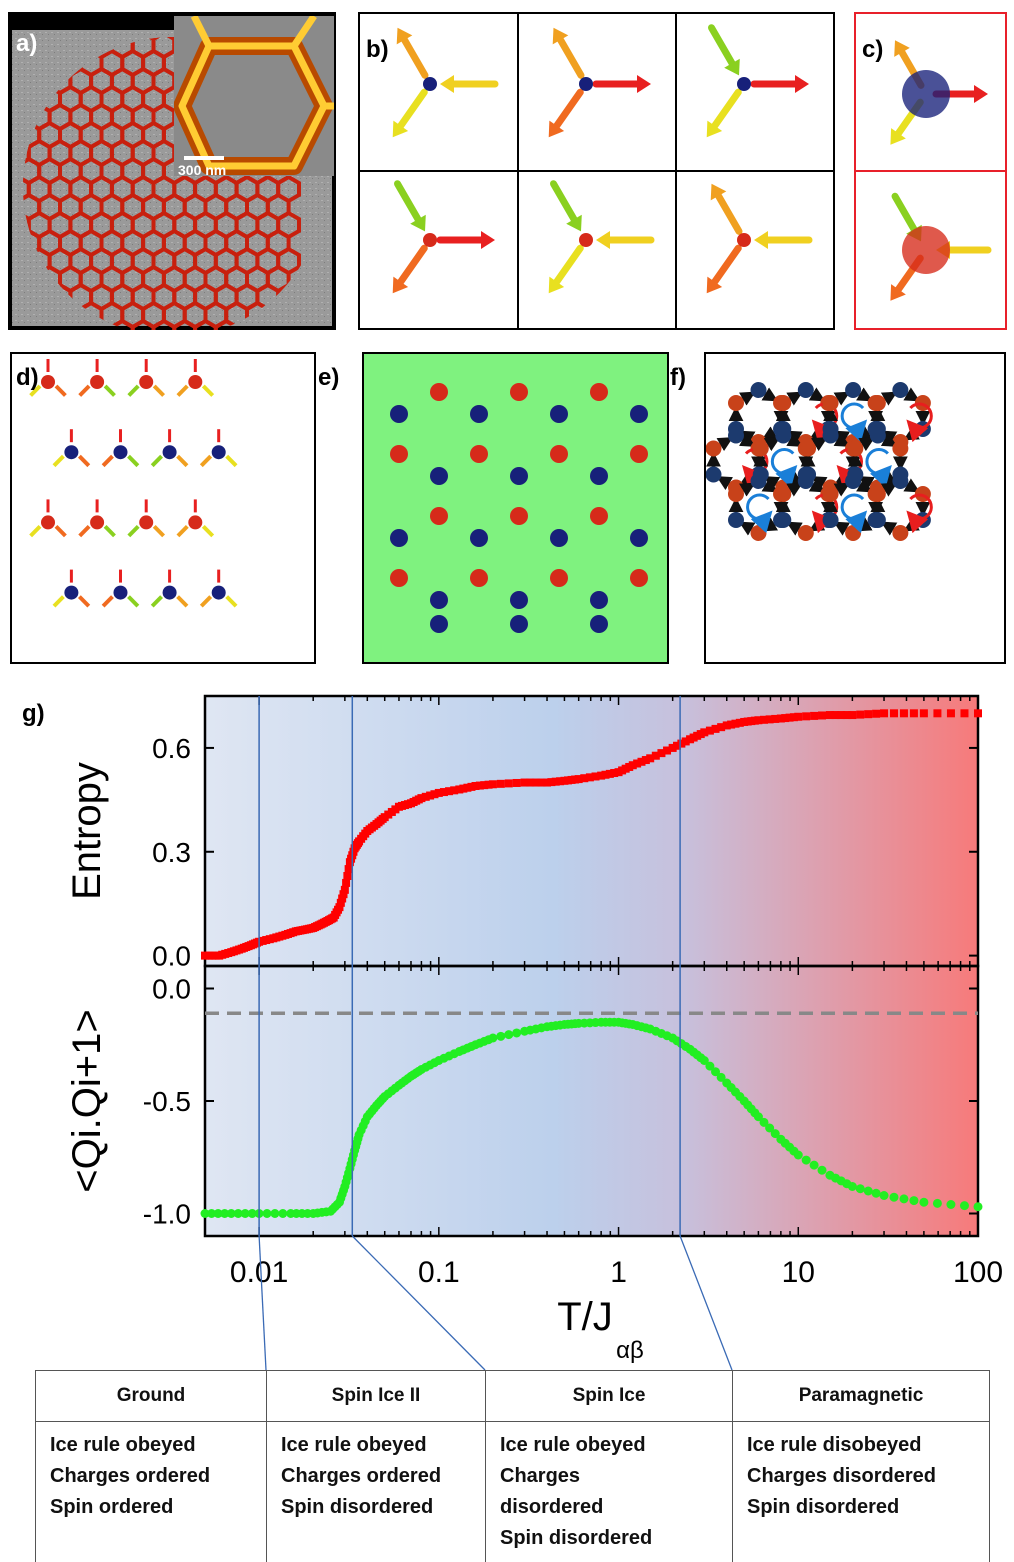 The width and height of the screenshot is (1014, 1562). Describe the element at coordinates (130, 1476) in the screenshot. I see `phase-property: Charges ordered` at that location.